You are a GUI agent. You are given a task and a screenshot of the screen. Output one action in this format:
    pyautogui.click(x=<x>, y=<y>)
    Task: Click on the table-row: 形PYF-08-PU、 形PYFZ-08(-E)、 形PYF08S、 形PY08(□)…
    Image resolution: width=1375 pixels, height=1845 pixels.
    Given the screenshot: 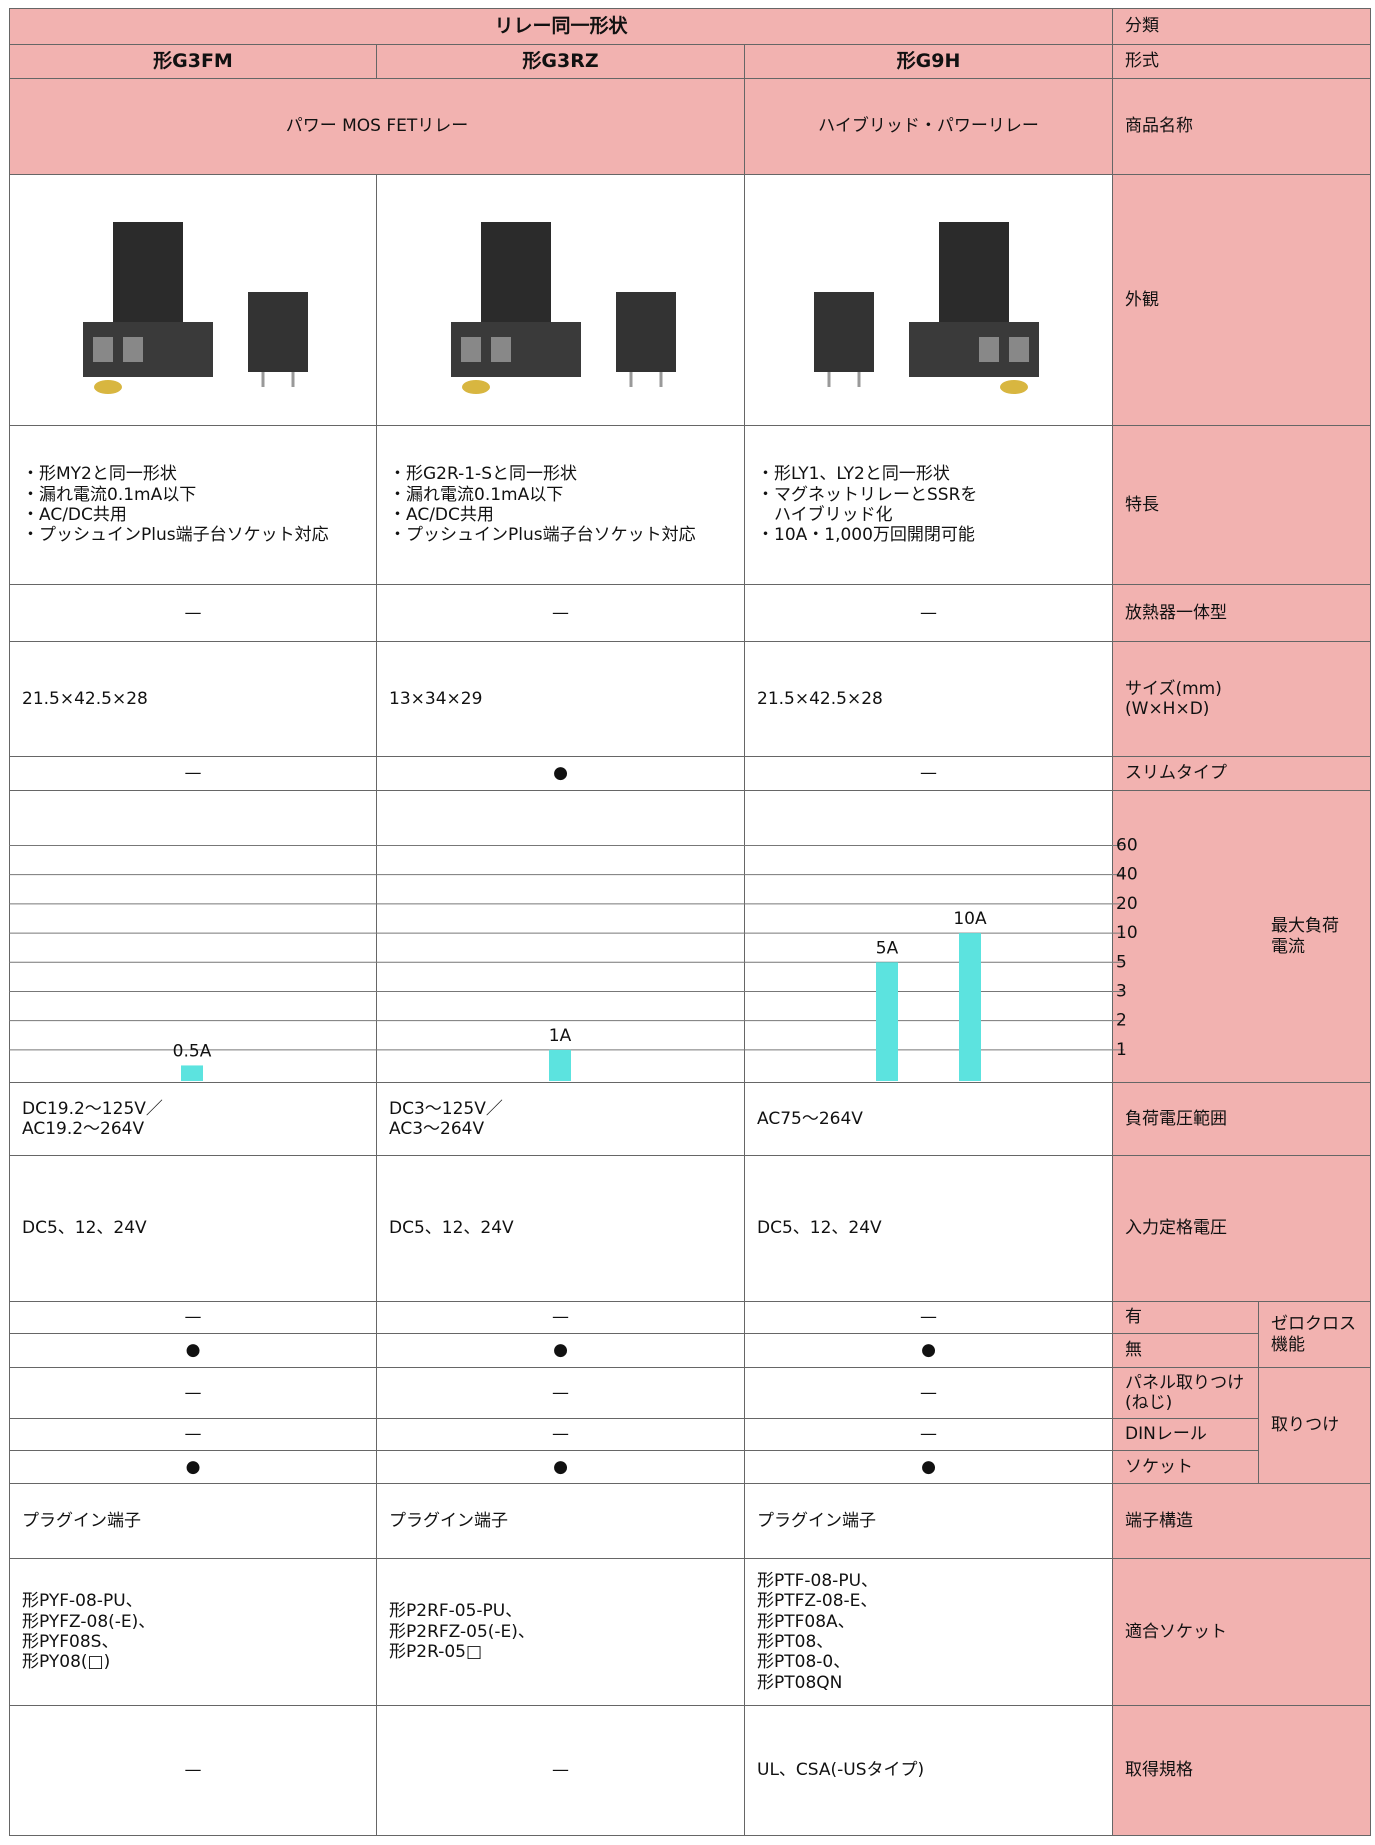 What is the action you would take?
    pyautogui.click(x=690, y=1632)
    